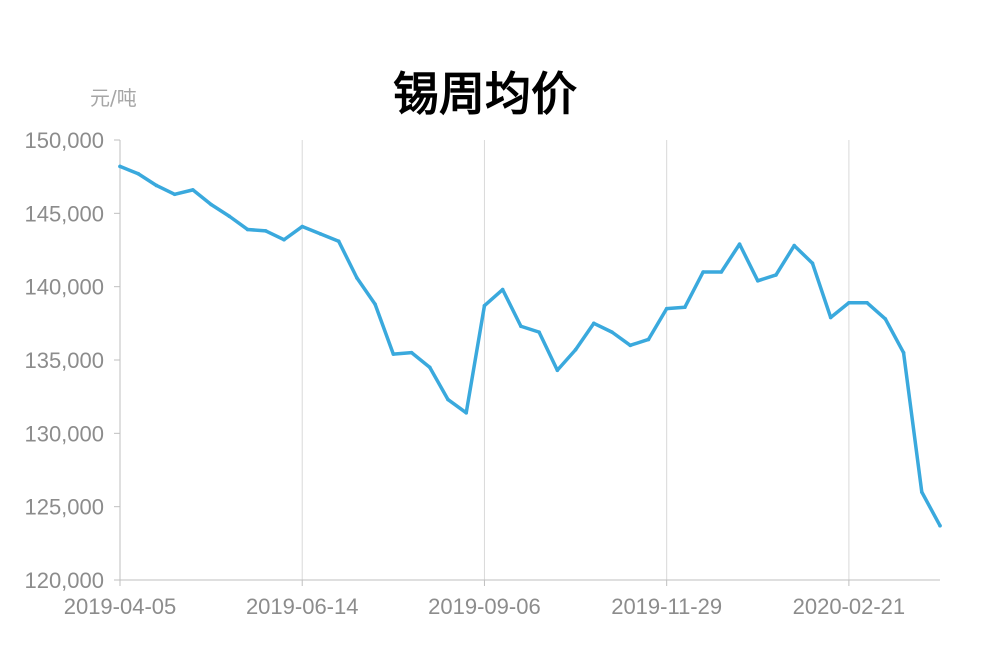 The height and width of the screenshot is (660, 1000). I want to click on y-axis-unit-label: 元/吨, so click(113, 98).